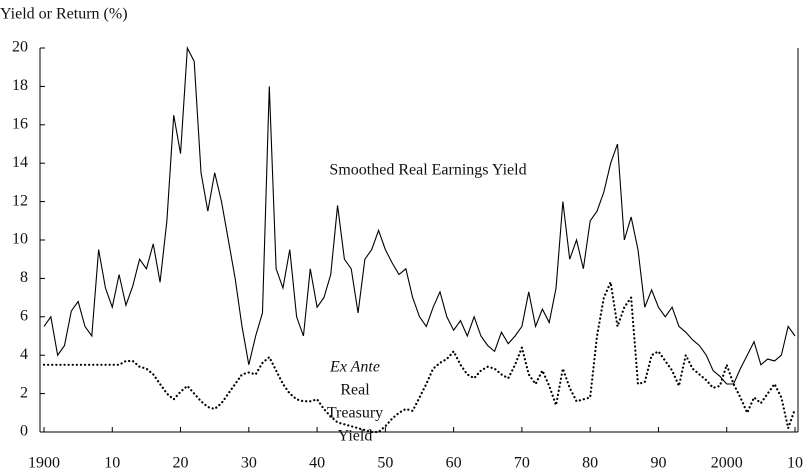 The image size is (805, 476). Describe the element at coordinates (24, 431) in the screenshot. I see `y-tick-label: 0` at that location.